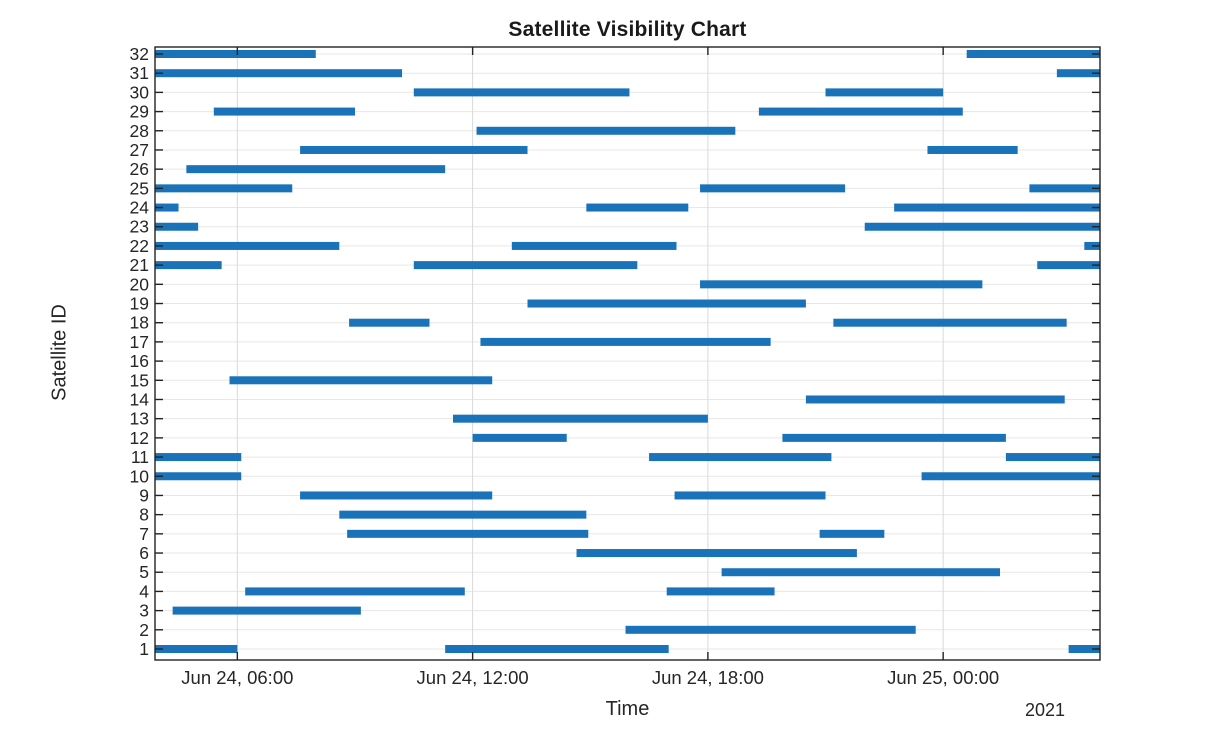 The width and height of the screenshot is (1215, 732). What do you see at coordinates (144, 591) in the screenshot?
I see `y-tick-label: 4` at bounding box center [144, 591].